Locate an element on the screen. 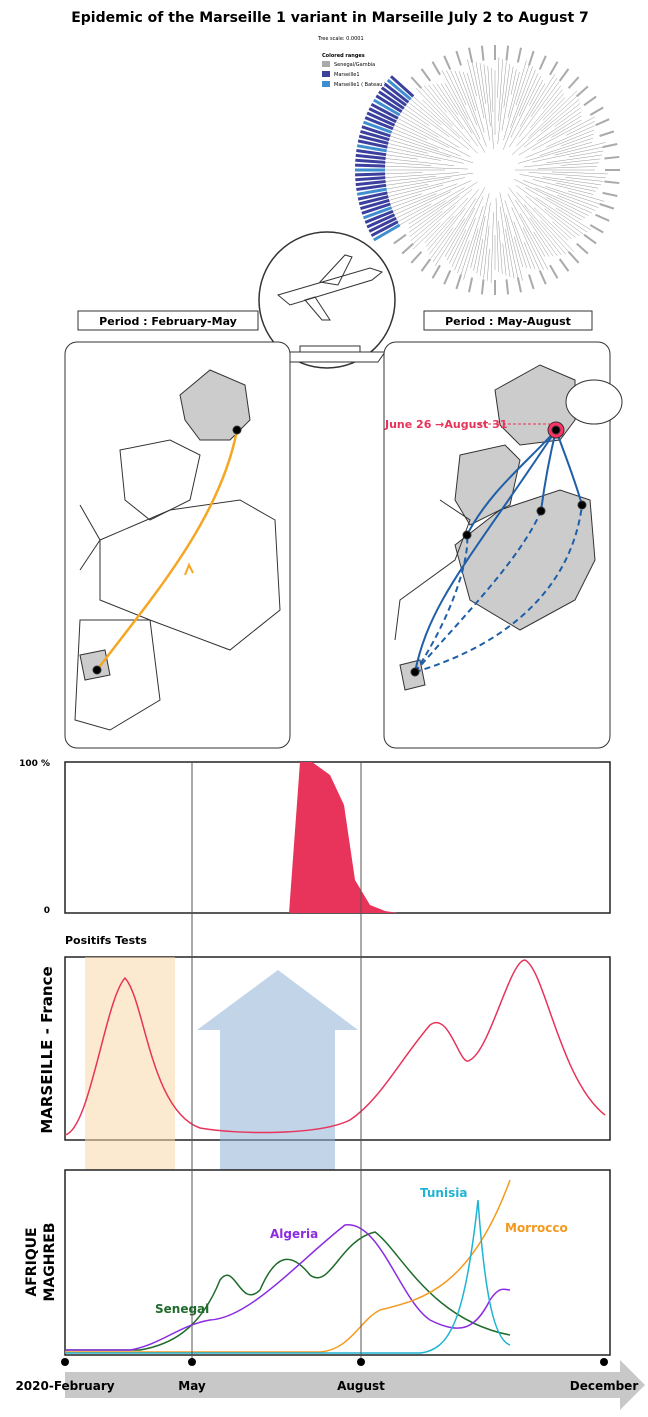  timeline-arrow is located at coordinates (355, 1385).